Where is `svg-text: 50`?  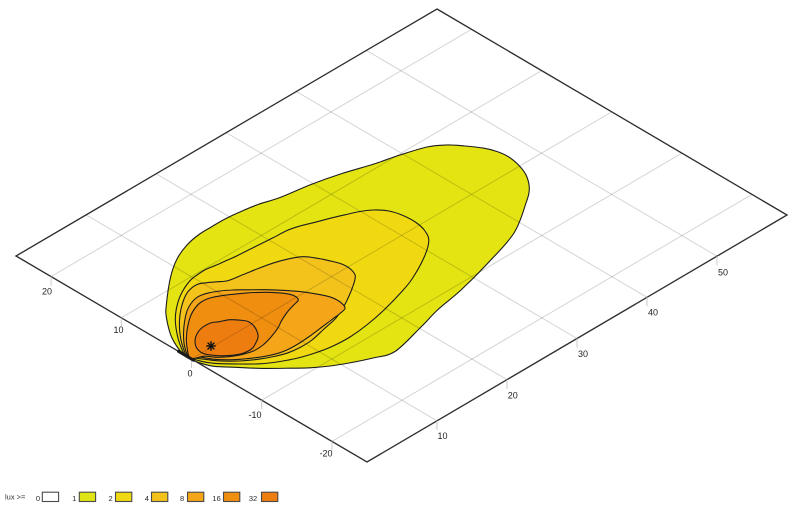 svg-text: 50 is located at coordinates (723, 273).